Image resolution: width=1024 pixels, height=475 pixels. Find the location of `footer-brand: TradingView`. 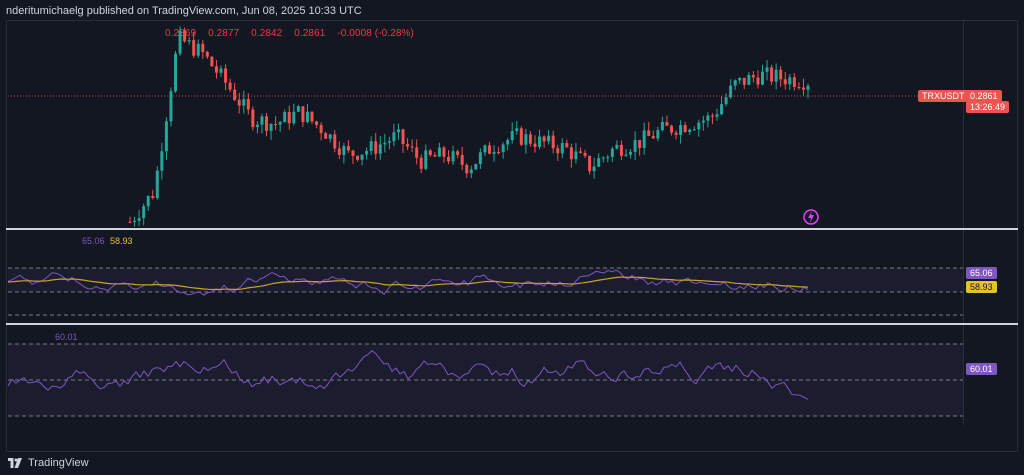

footer-brand: TradingView is located at coordinates (48, 463).